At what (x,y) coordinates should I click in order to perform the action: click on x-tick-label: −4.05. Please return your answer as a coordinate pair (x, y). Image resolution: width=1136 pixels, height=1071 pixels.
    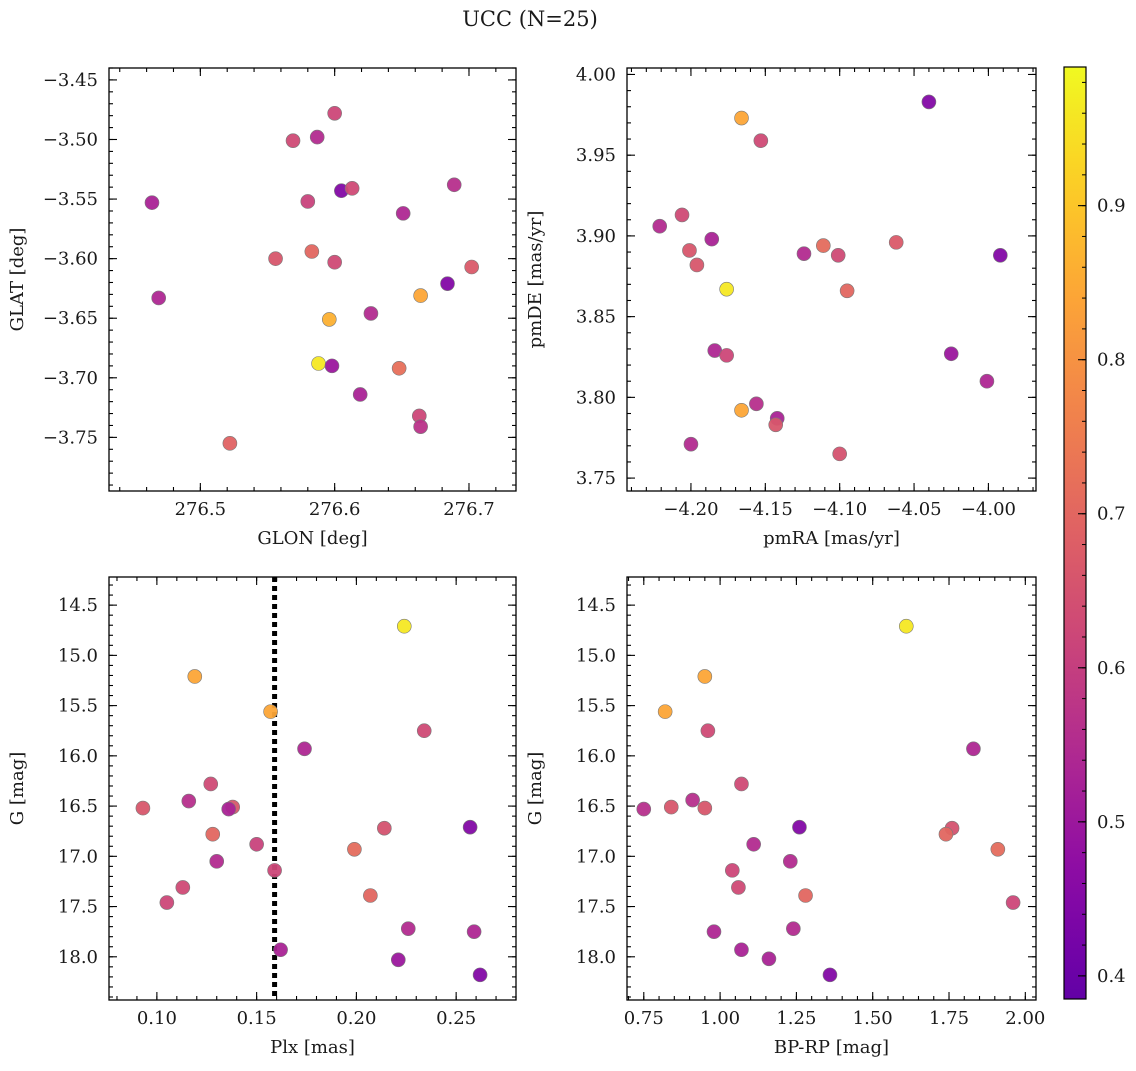
    Looking at the image, I should click on (913, 509).